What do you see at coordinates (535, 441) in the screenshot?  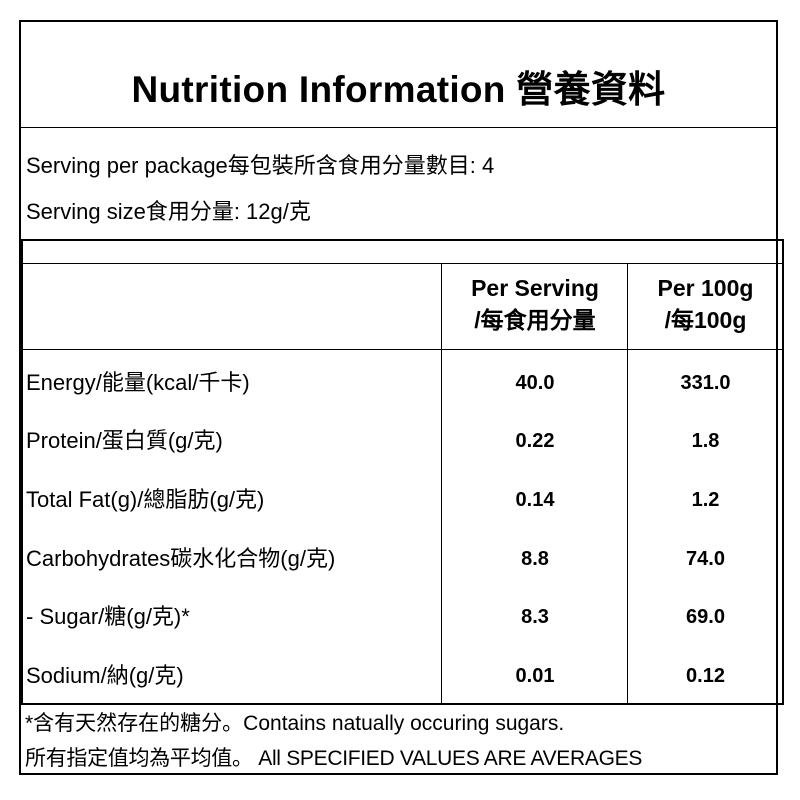 I see `protein-per-serving: 0.22` at bounding box center [535, 441].